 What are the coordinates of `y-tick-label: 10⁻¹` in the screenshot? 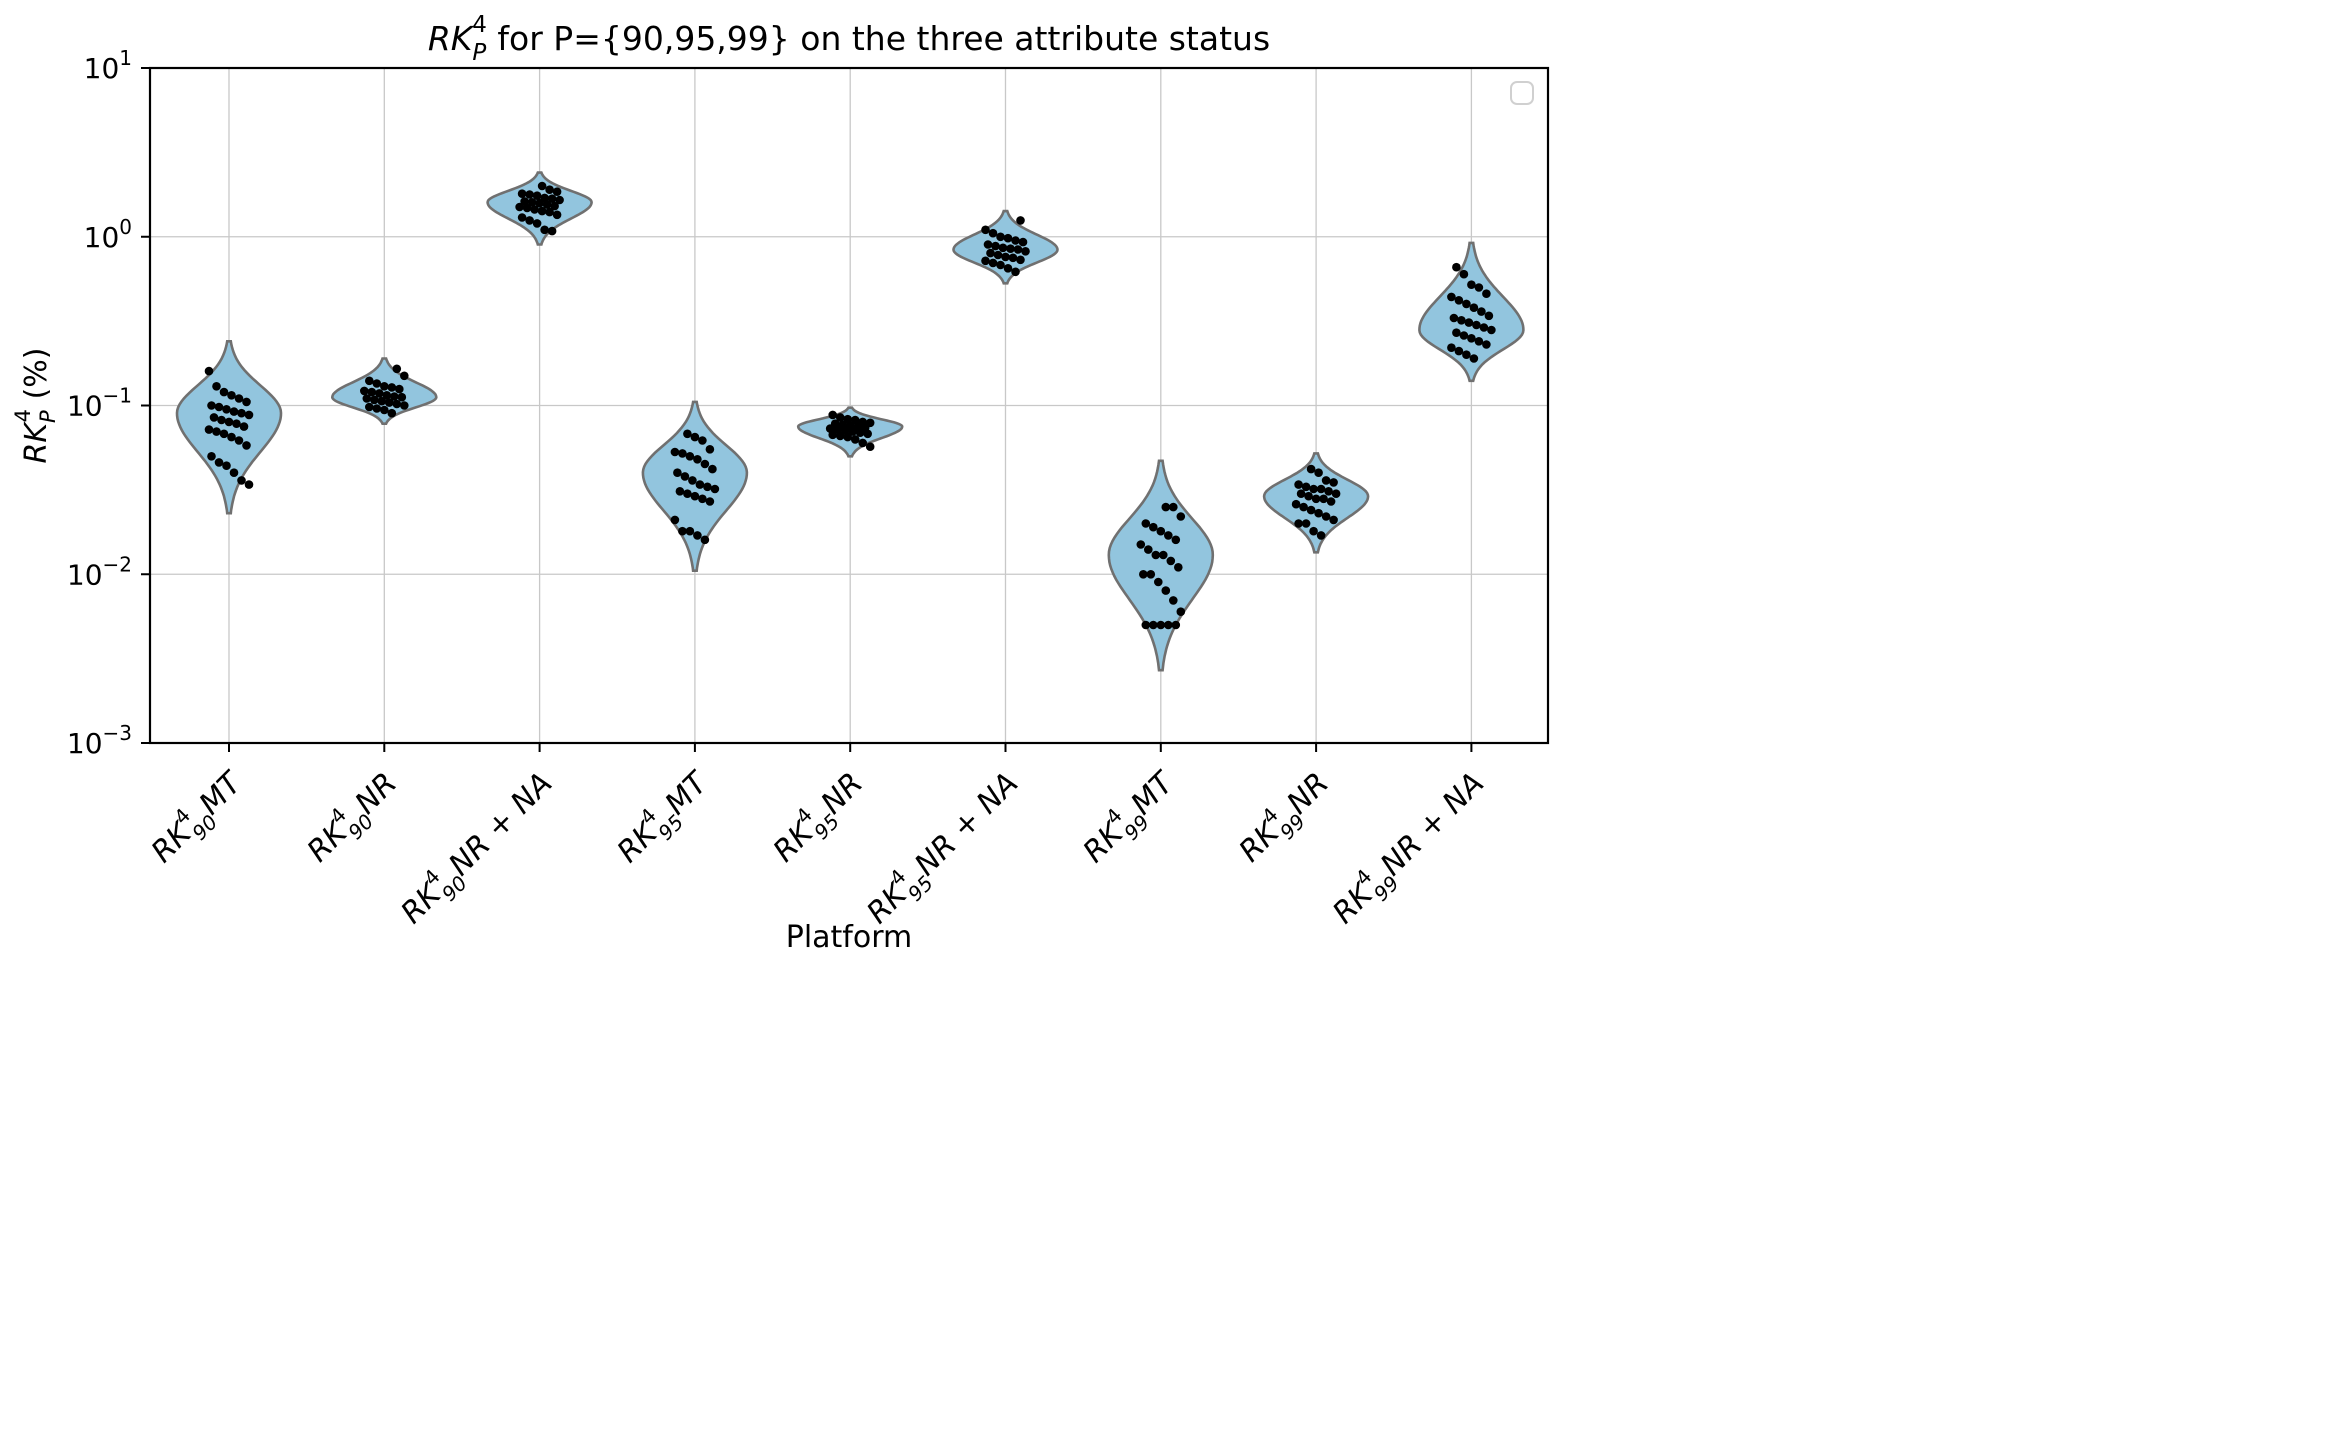 It's located at (99, 403).